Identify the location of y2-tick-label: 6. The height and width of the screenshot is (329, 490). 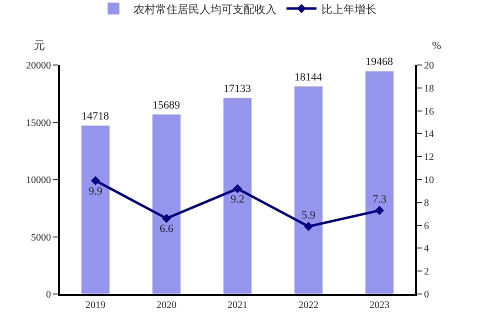
(426, 226).